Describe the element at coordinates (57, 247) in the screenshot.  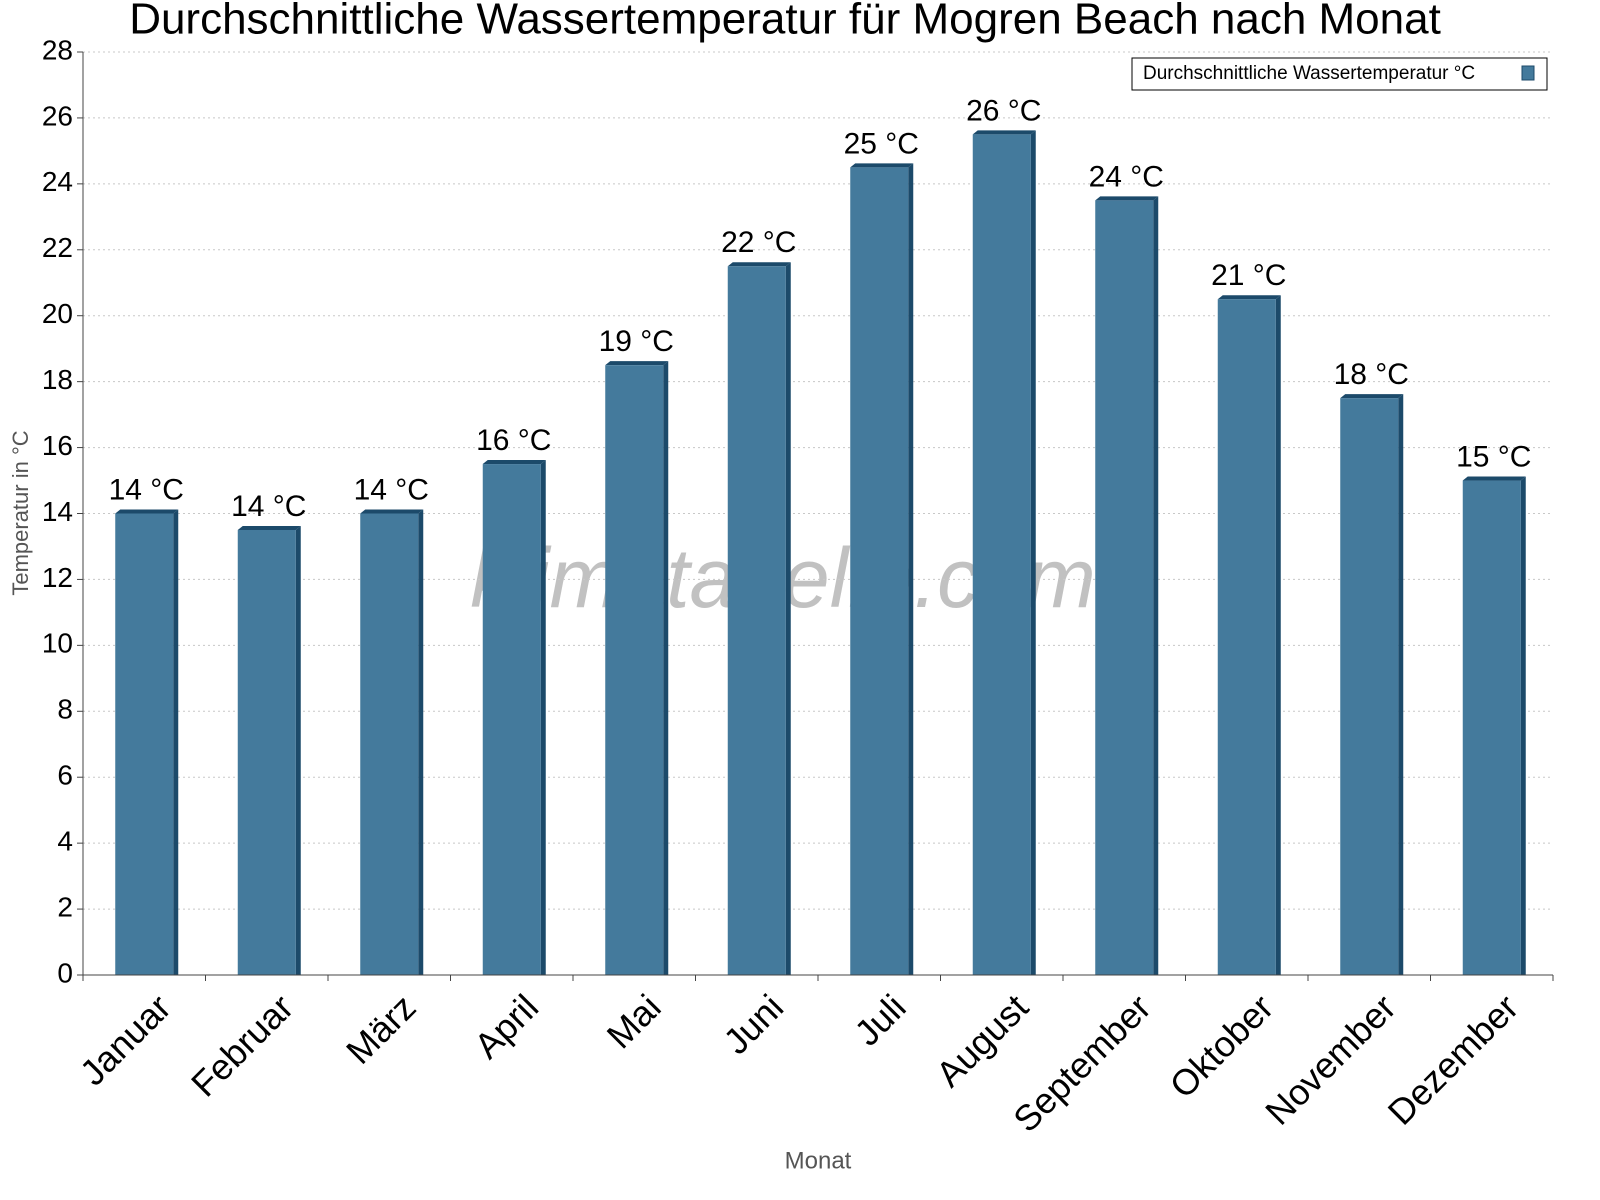
I see `y-tick-label: 22` at that location.